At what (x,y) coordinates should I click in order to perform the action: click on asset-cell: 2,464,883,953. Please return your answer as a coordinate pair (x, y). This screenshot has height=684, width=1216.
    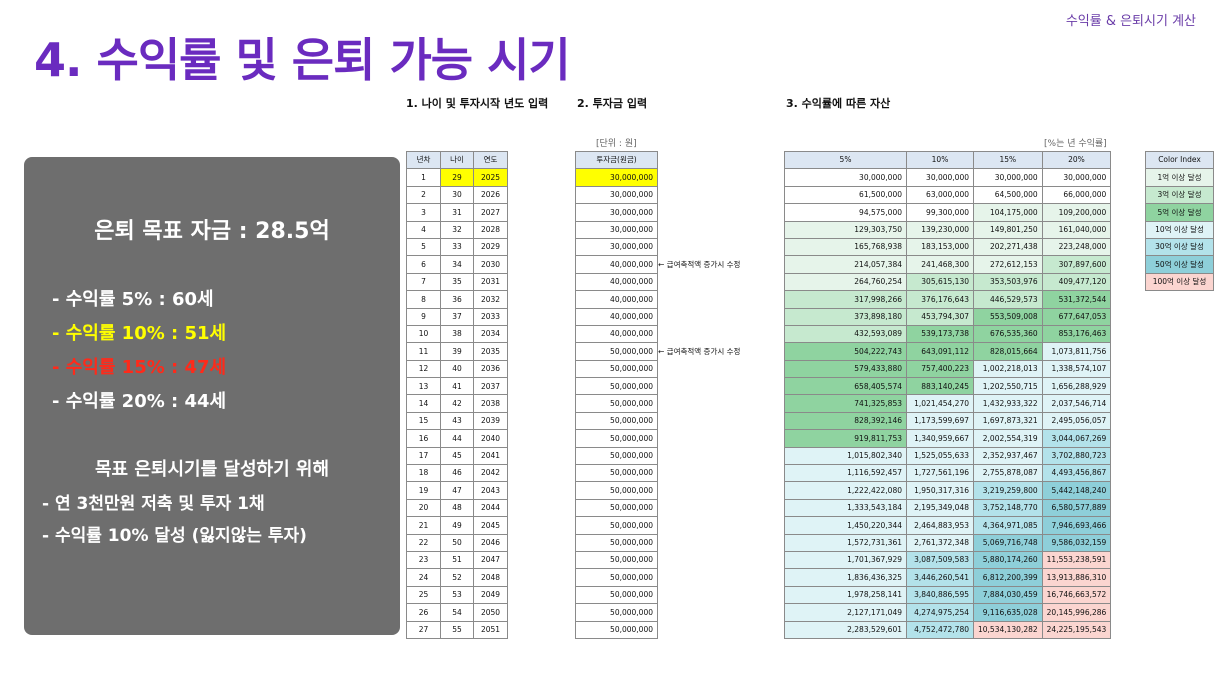
    Looking at the image, I should click on (940, 525).